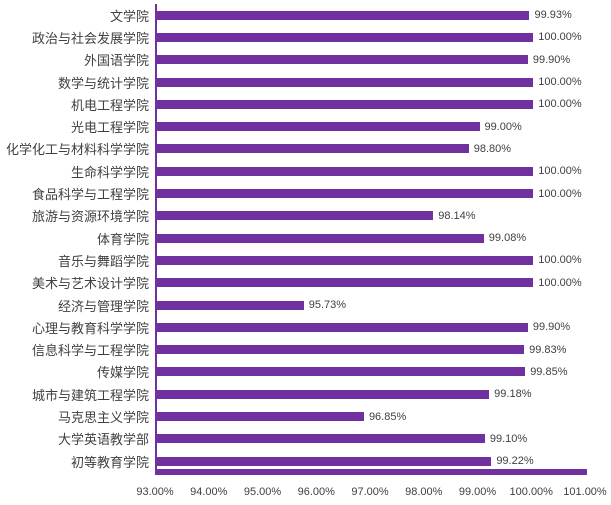  I want to click on category-label: 信息科学与工程学院, so click(90, 351).